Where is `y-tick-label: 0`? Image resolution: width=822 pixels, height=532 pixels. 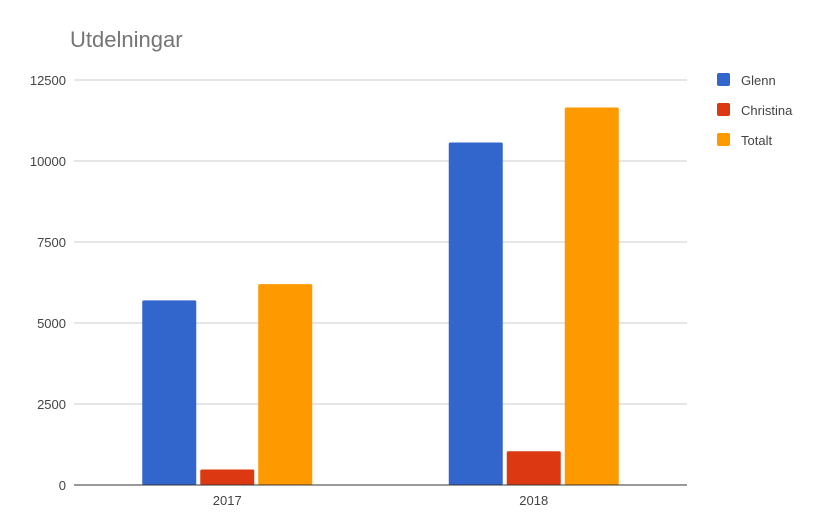 y-tick-label: 0 is located at coordinates (62, 485).